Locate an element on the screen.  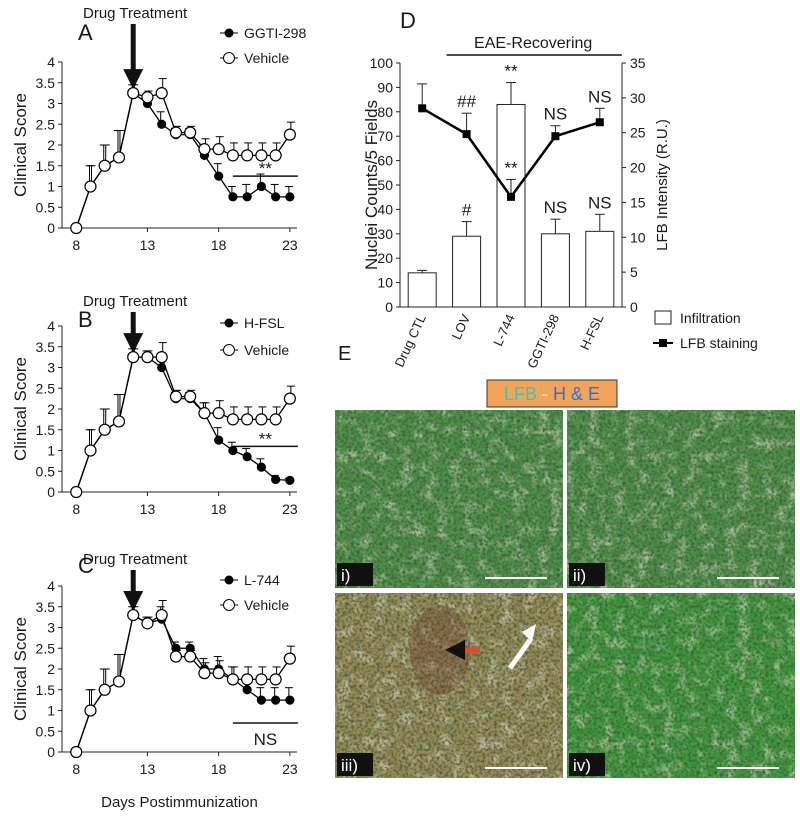
image-label: ii) is located at coordinates (579, 575).